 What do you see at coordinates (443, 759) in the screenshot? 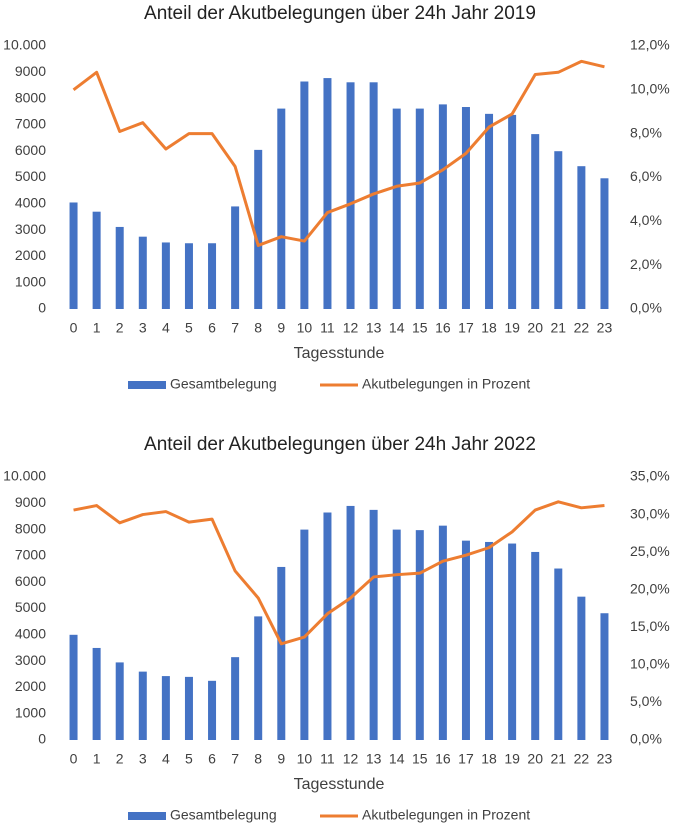
I see `x-tick-label: 16` at bounding box center [443, 759].